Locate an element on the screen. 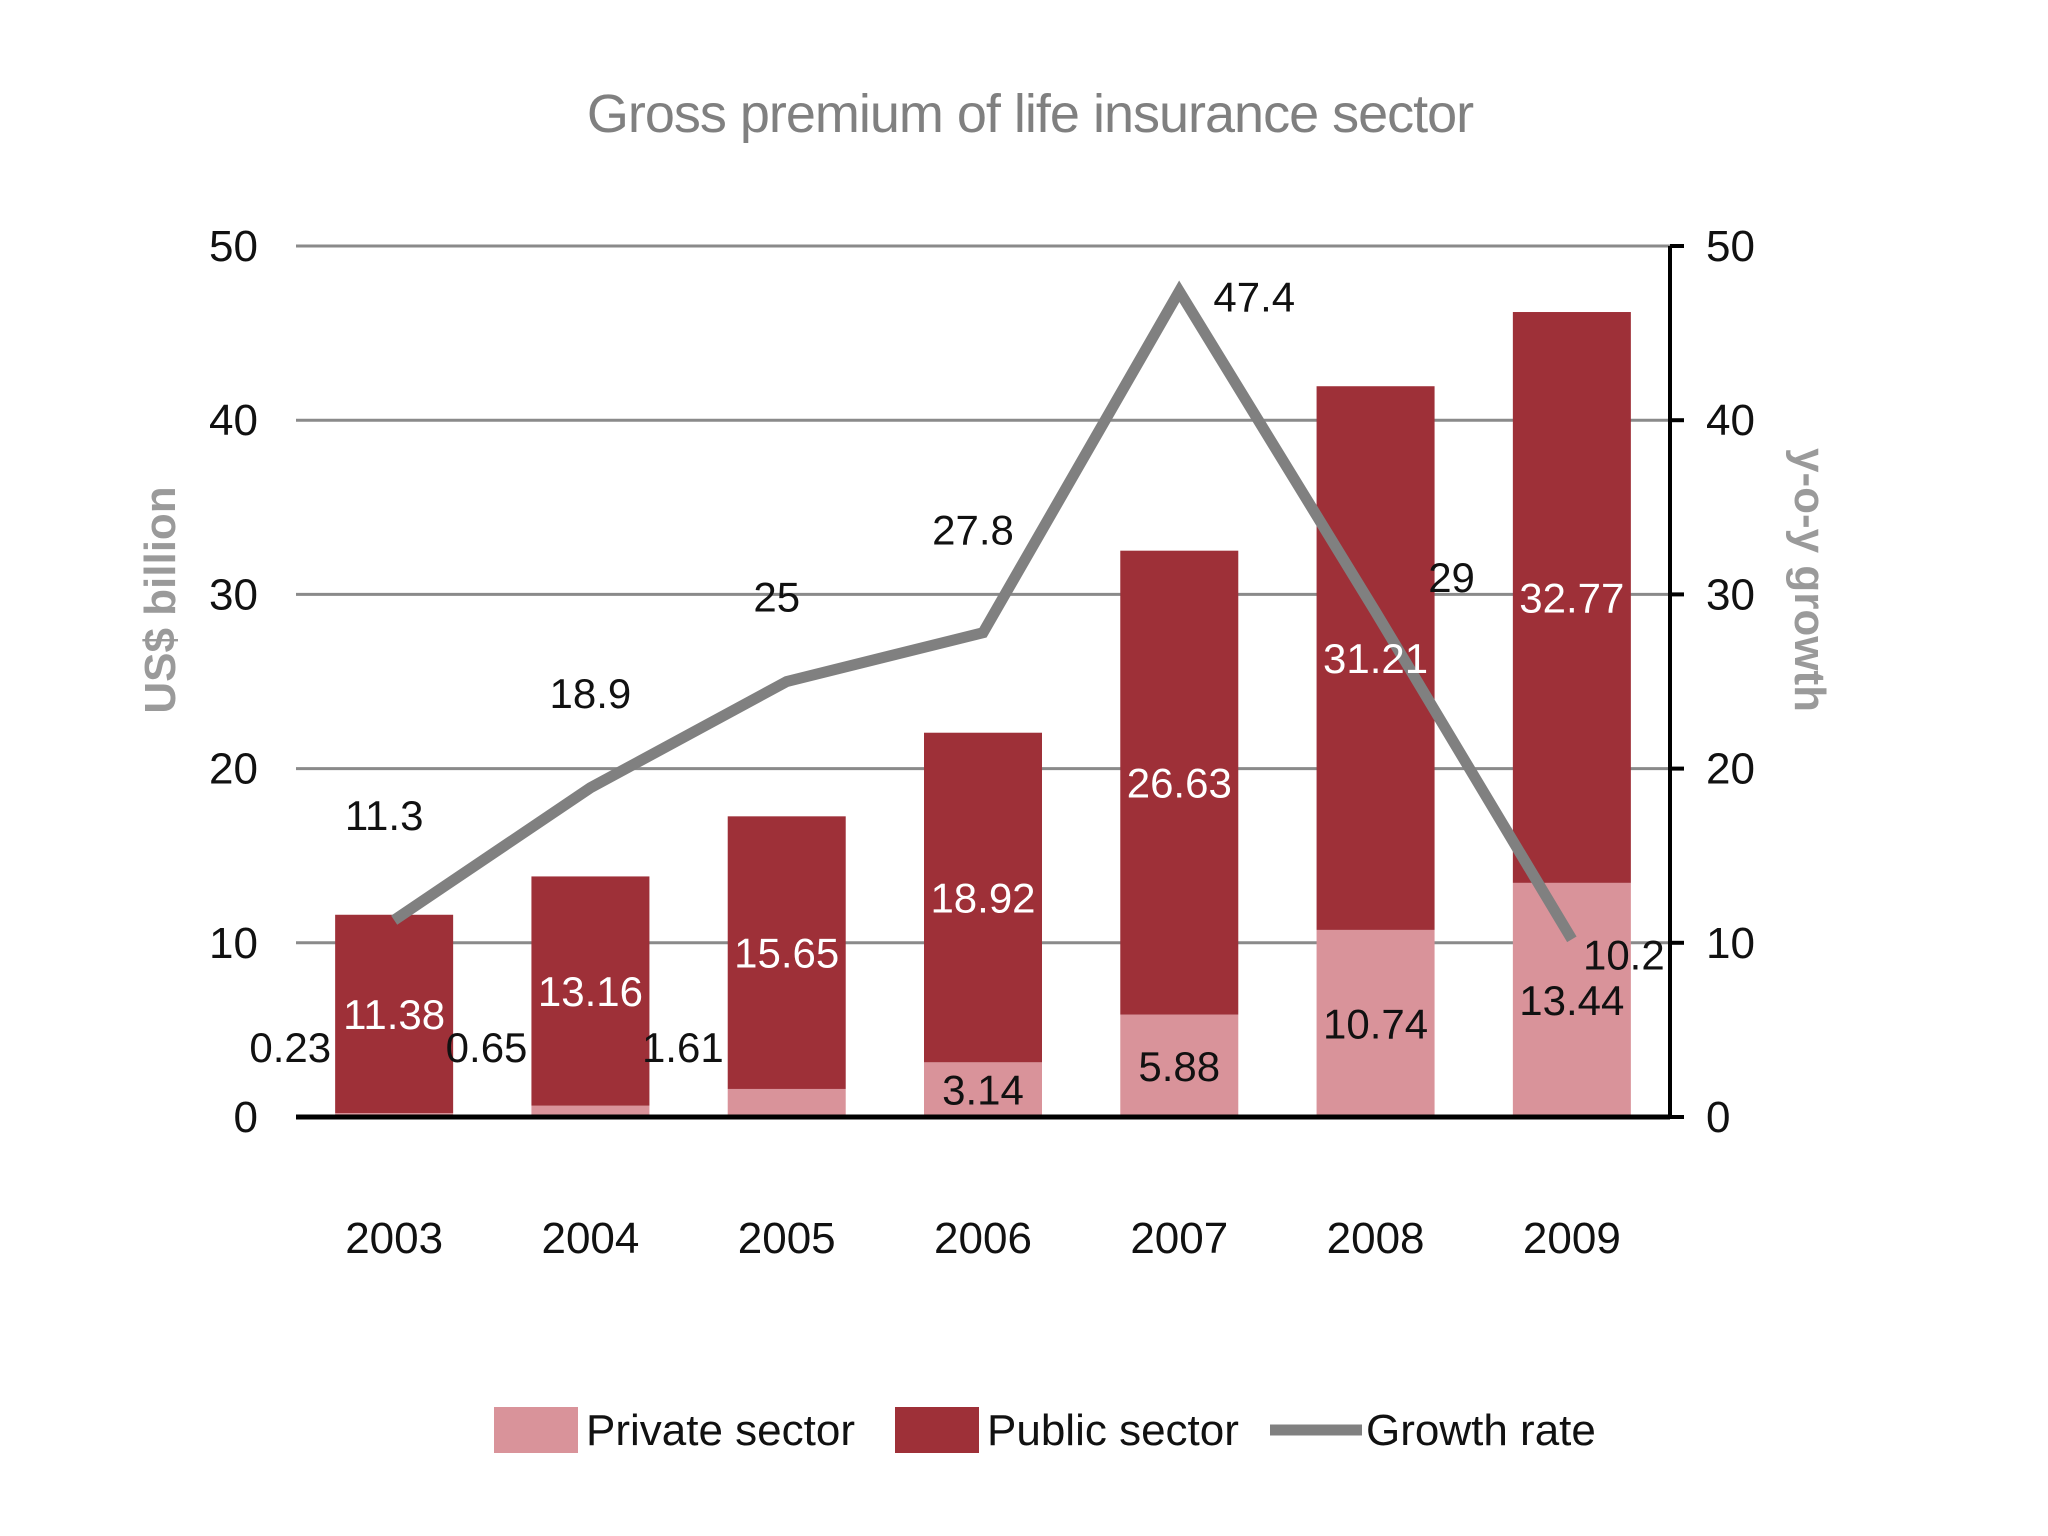  data-label-public: 31.21 is located at coordinates (1375, 658).